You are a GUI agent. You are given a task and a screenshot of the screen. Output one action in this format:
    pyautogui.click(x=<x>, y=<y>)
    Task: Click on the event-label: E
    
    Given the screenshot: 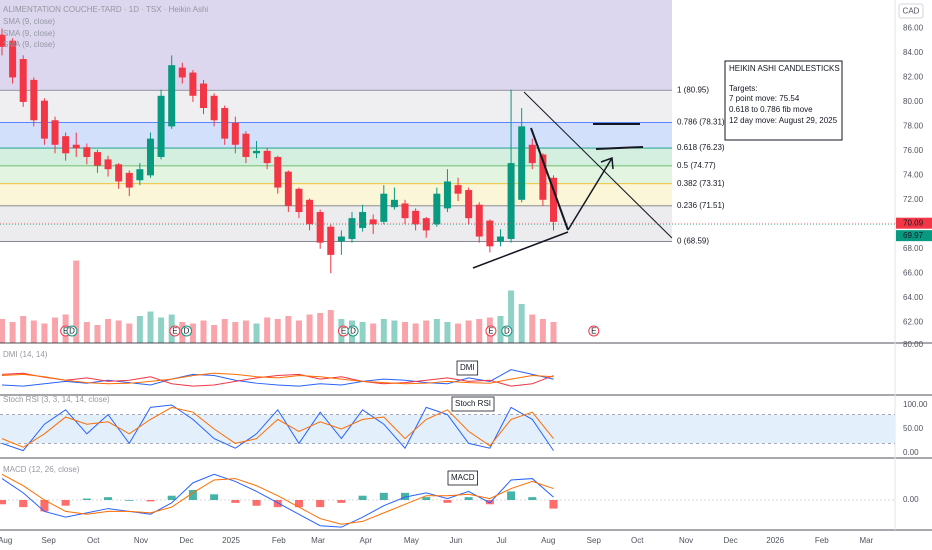 What is the action you would take?
    pyautogui.click(x=65, y=331)
    